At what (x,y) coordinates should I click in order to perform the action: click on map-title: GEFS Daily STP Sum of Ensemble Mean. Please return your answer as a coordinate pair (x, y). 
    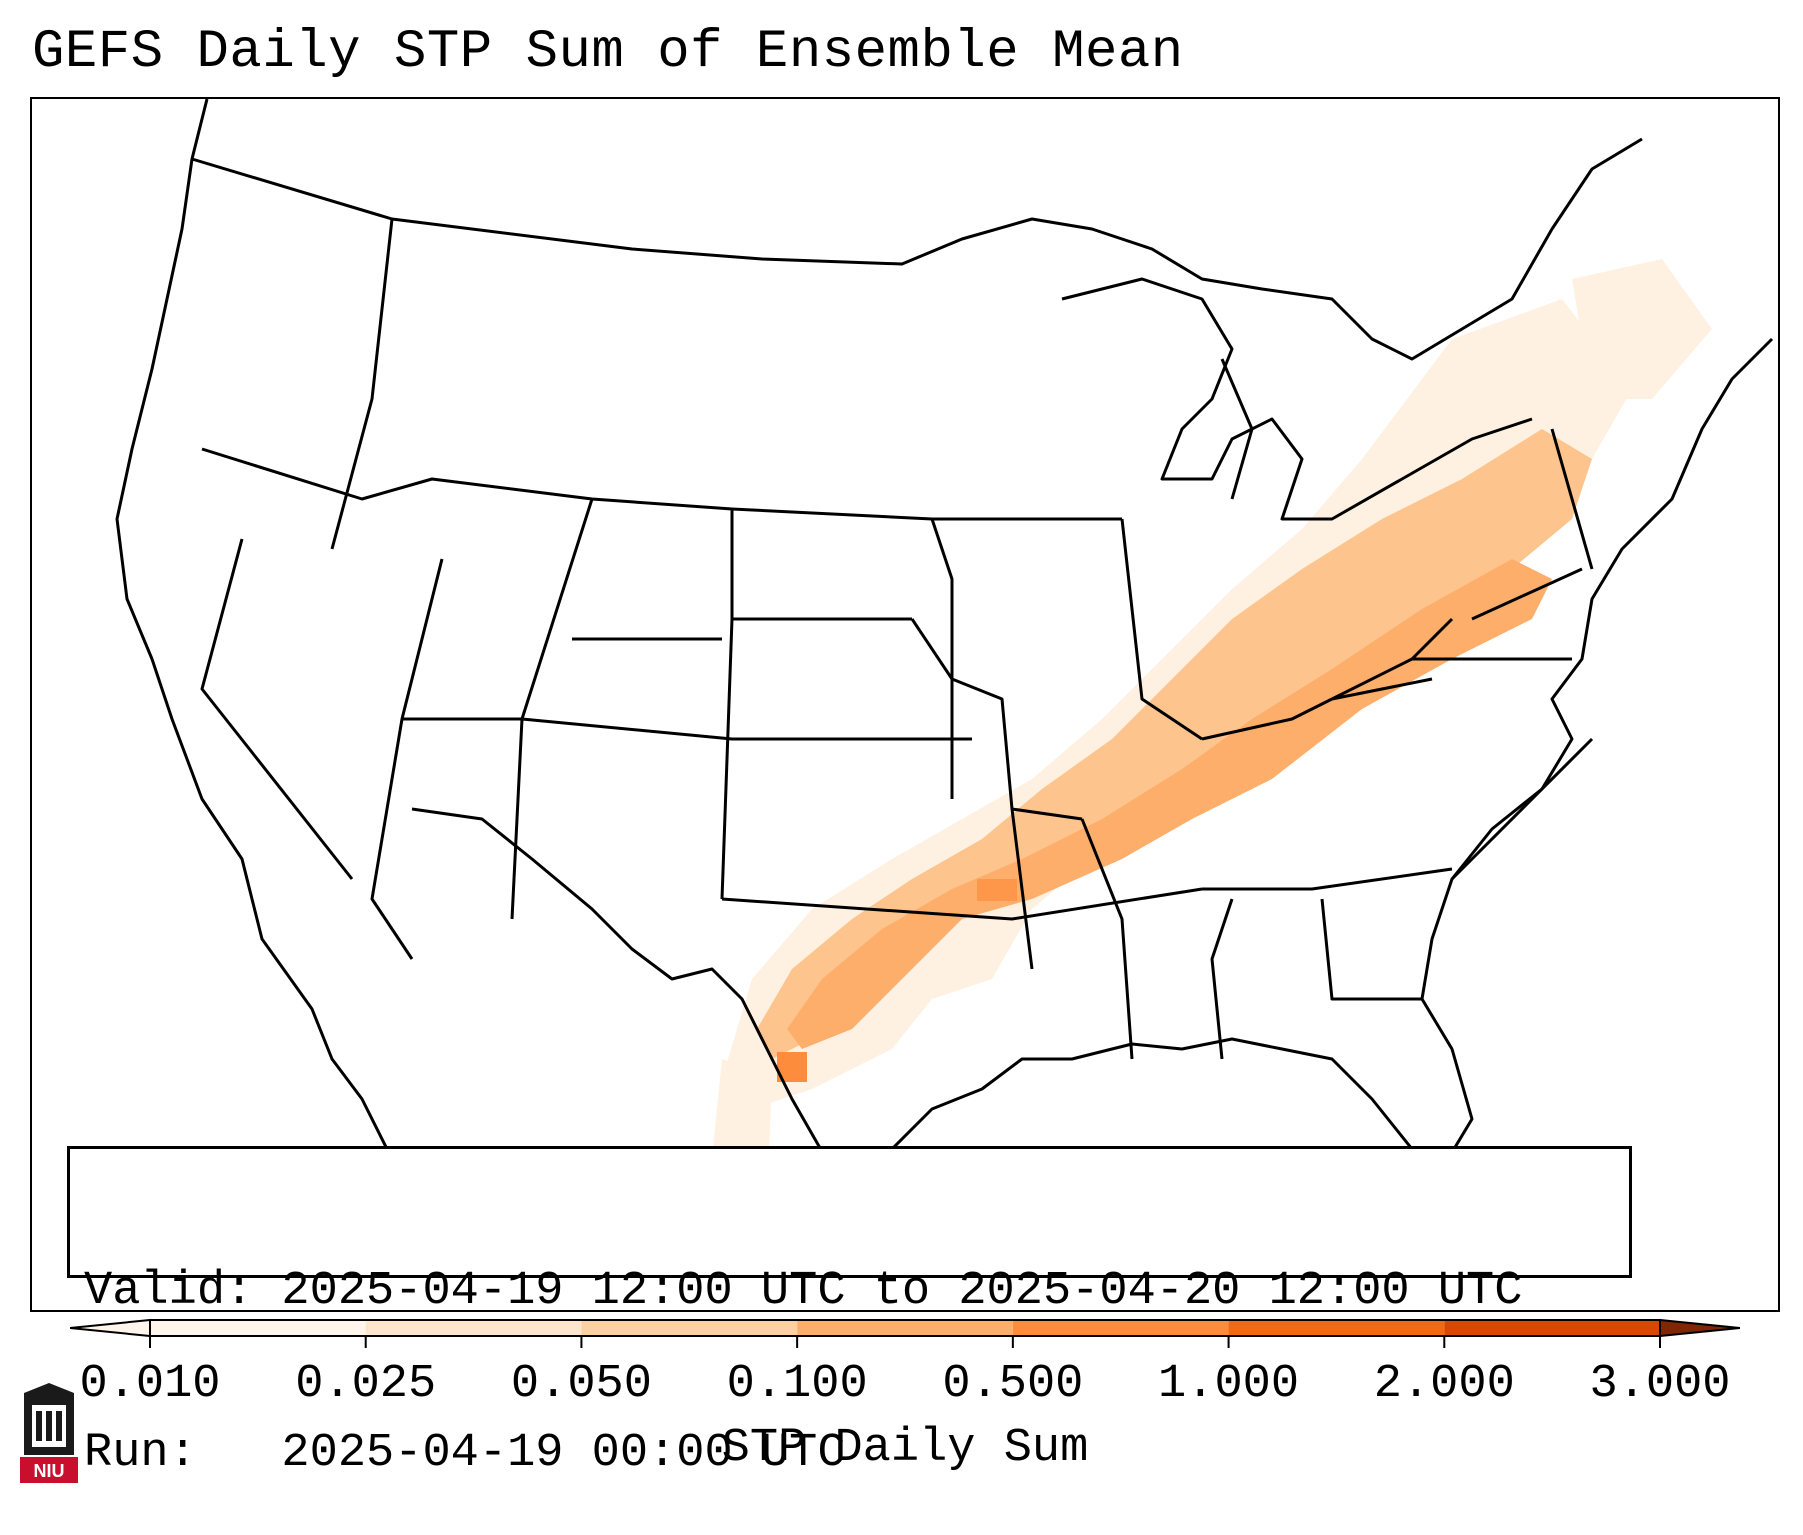
    Looking at the image, I should click on (608, 52).